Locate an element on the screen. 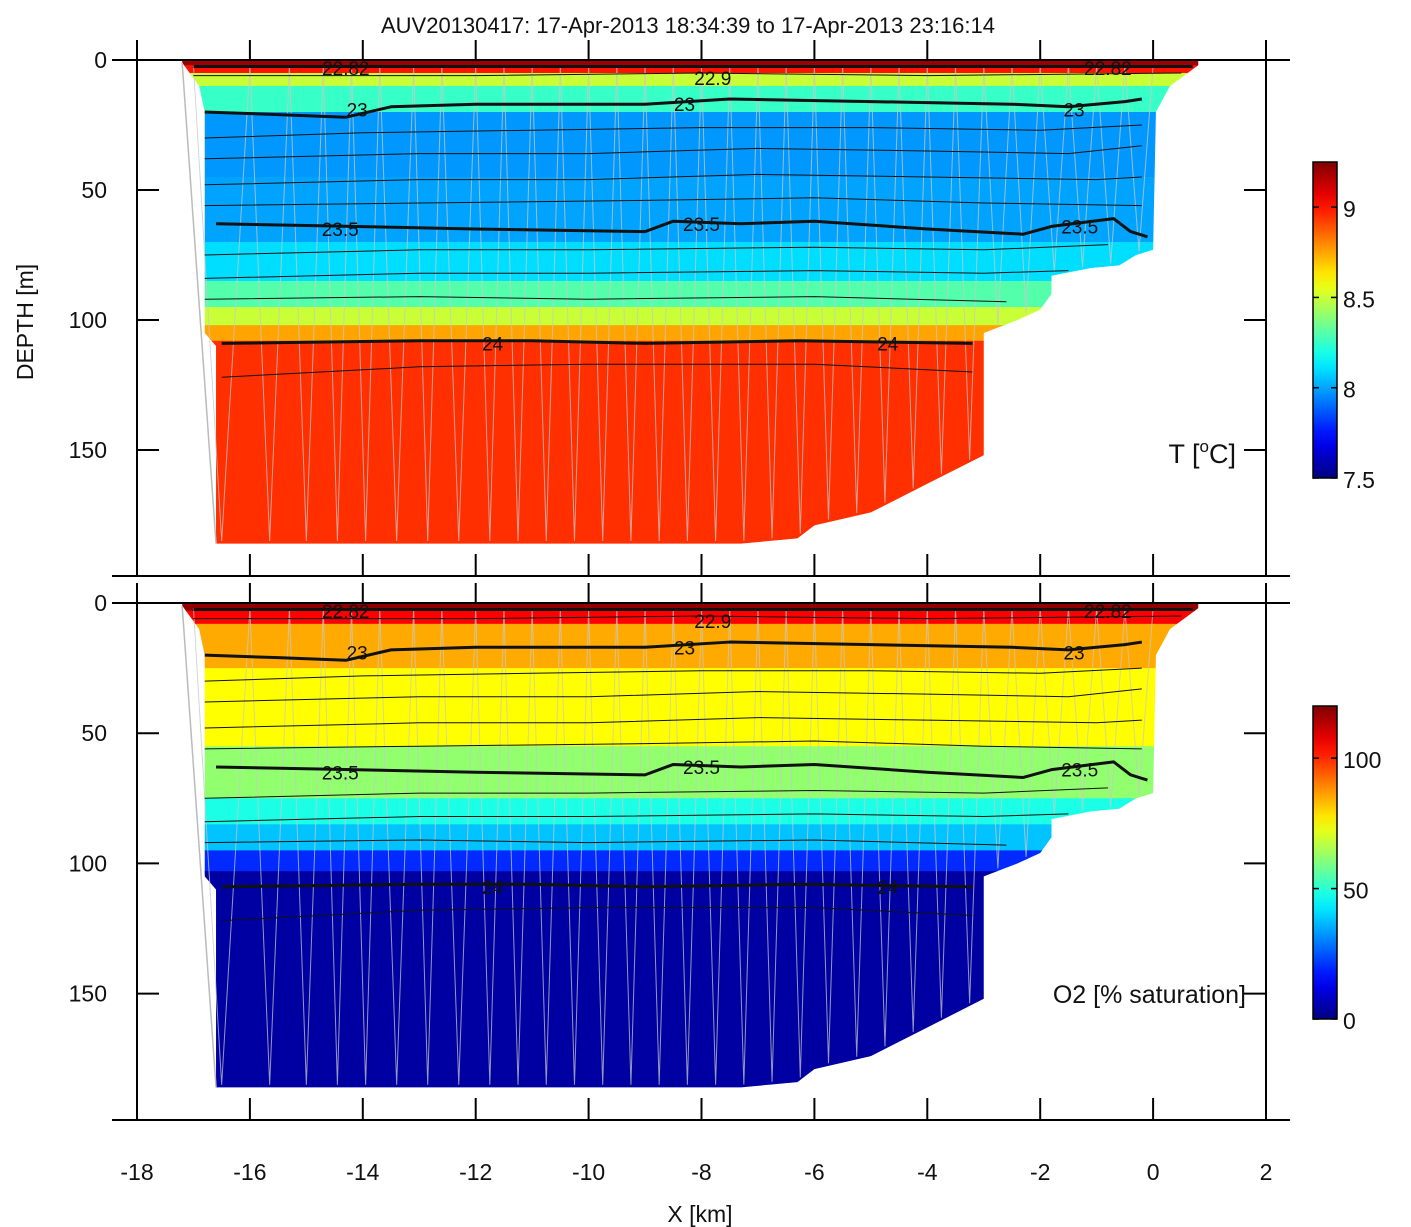 Image resolution: width=1411 pixels, height=1227 pixels. x-tick-label: -14 is located at coordinates (362, 1172).